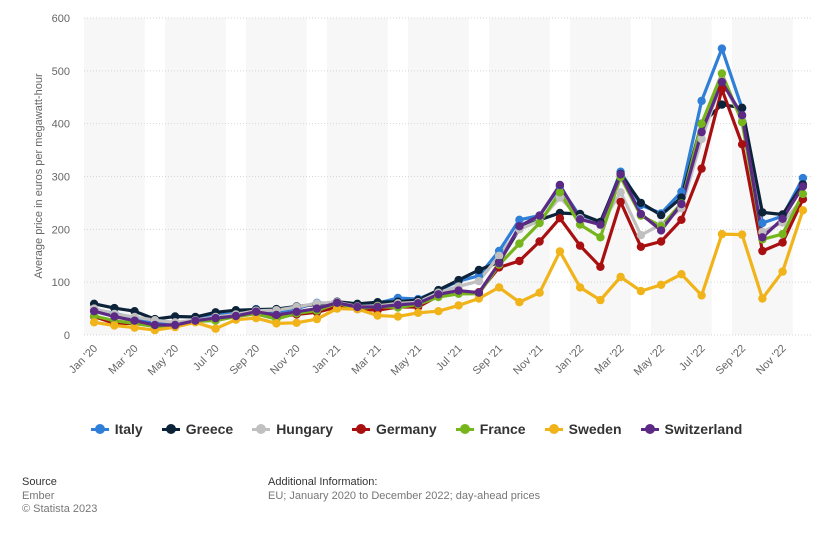  I want to click on legend-item-france: France, so click(490, 429).